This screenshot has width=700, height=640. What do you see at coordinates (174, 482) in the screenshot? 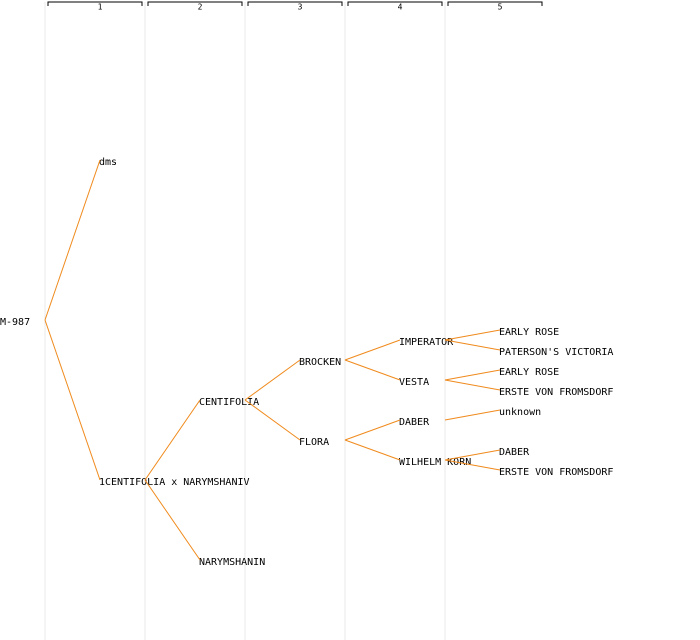
I see `node-label: 1CENTIFOLIA x NARYMSHANIV` at bounding box center [174, 482].